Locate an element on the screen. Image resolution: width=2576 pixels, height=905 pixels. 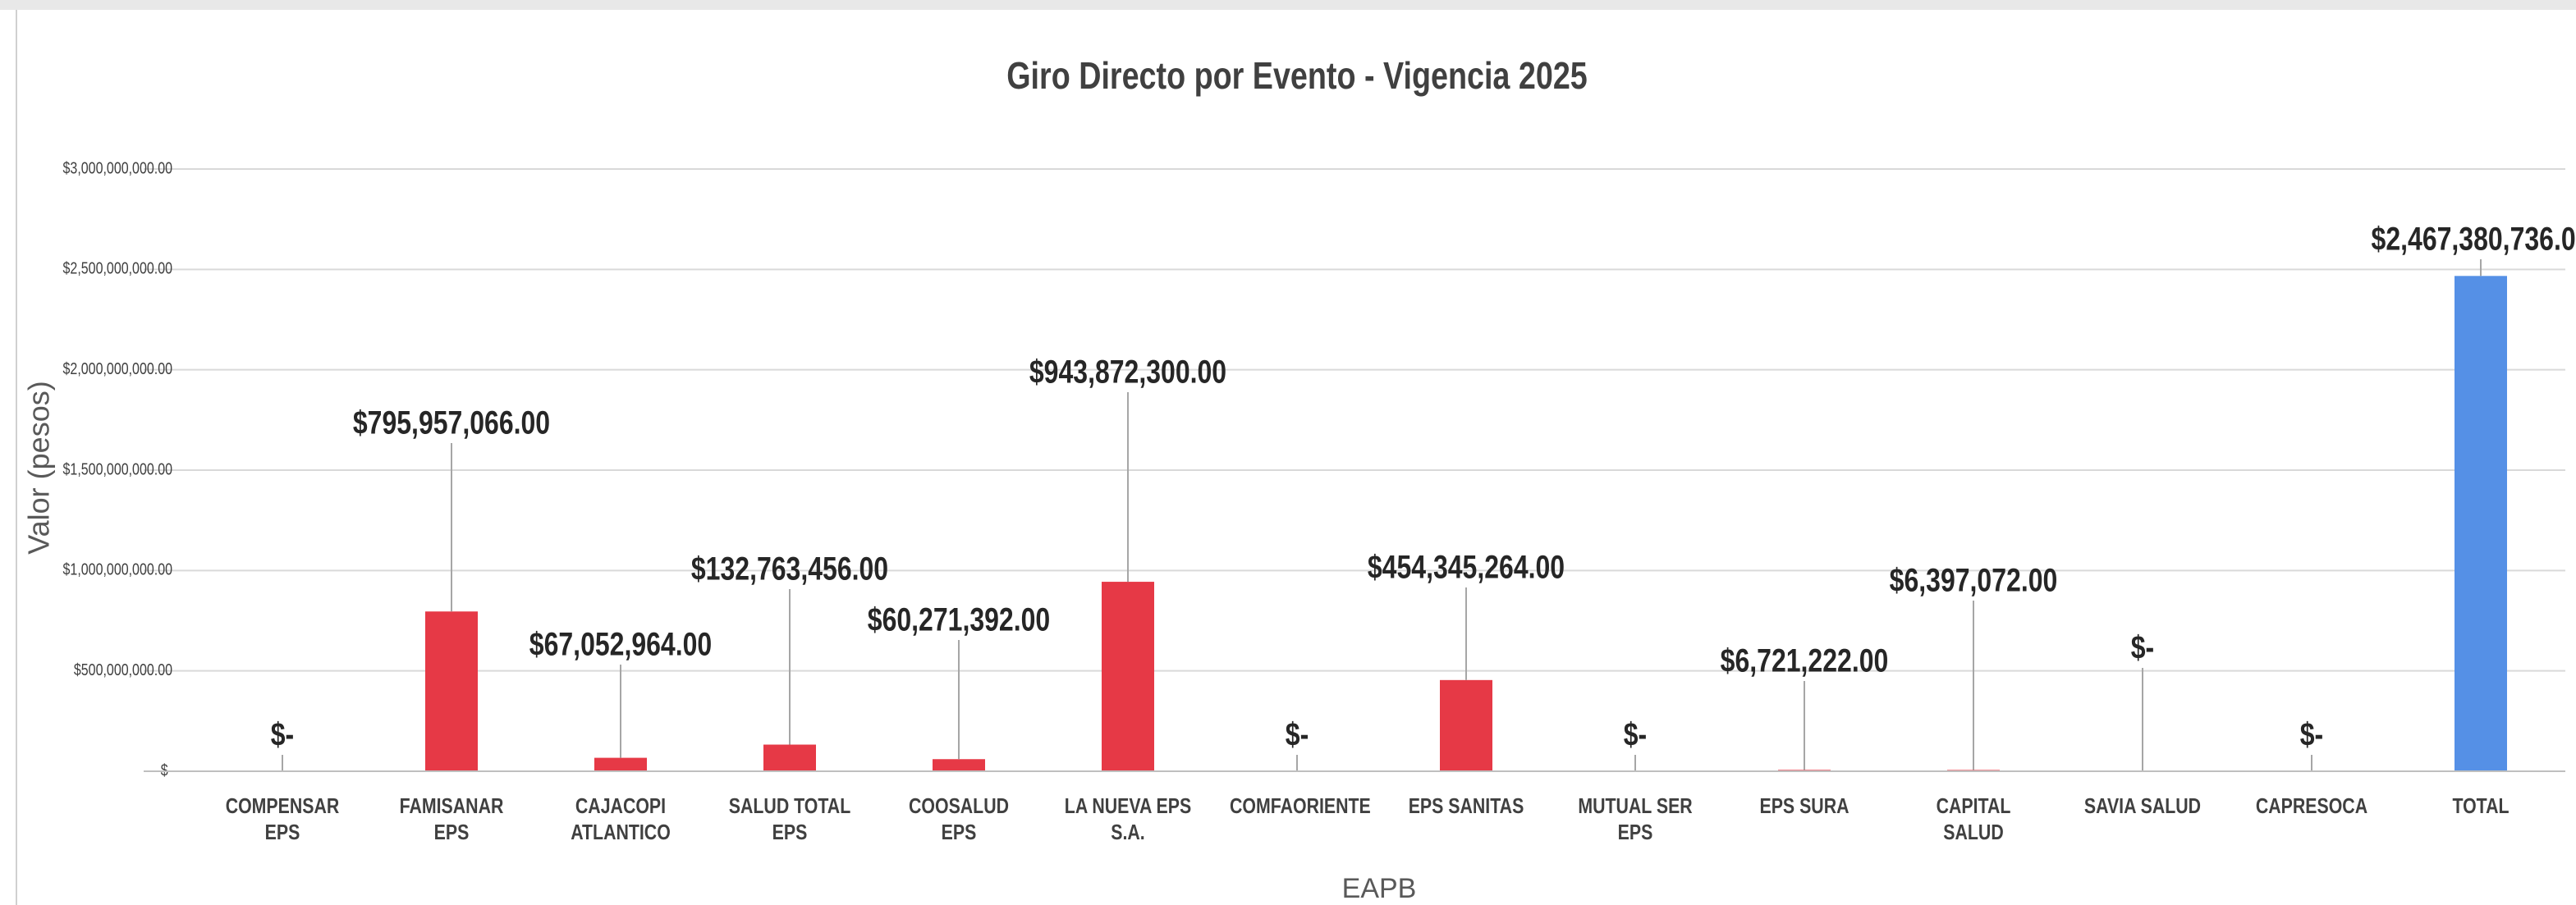
x-tick-label: CAPRESOCA is located at coordinates (2312, 805).